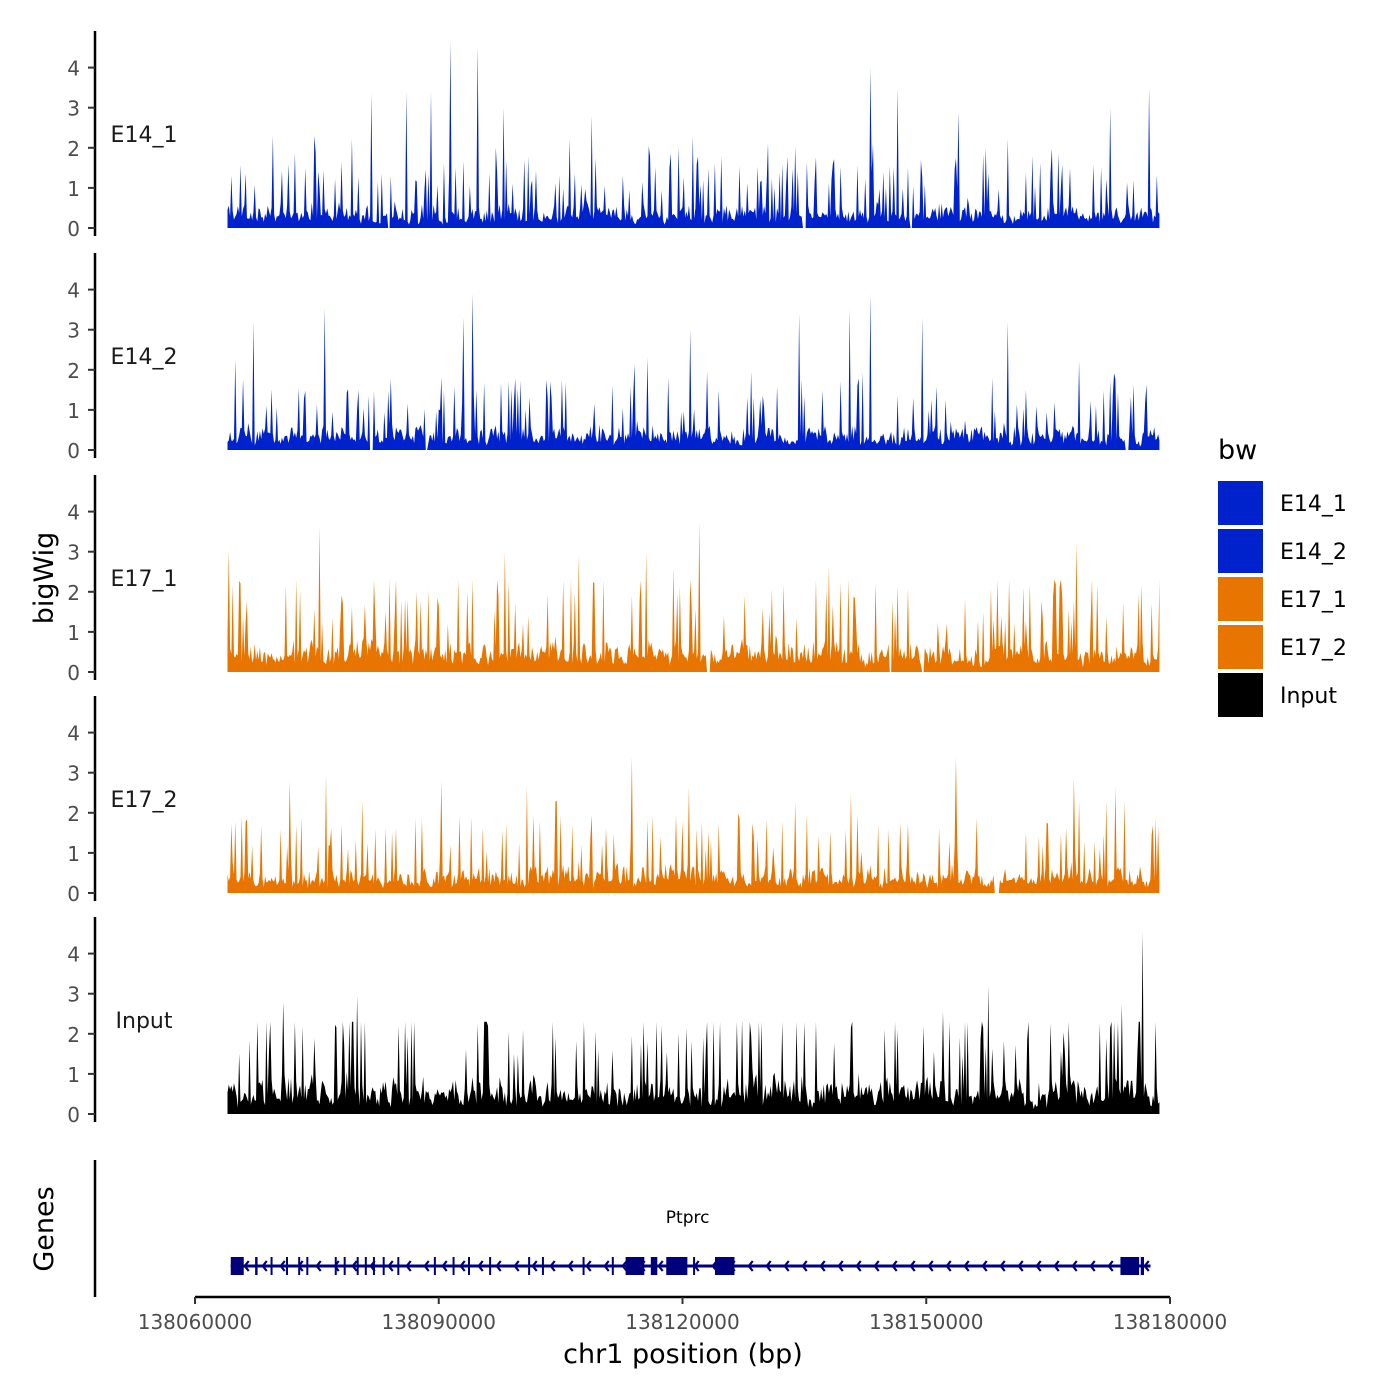 Image resolution: width=1400 pixels, height=1400 pixels. Describe the element at coordinates (1313, 504) in the screenshot. I see `legend-label-e14-1: E14_1` at that location.